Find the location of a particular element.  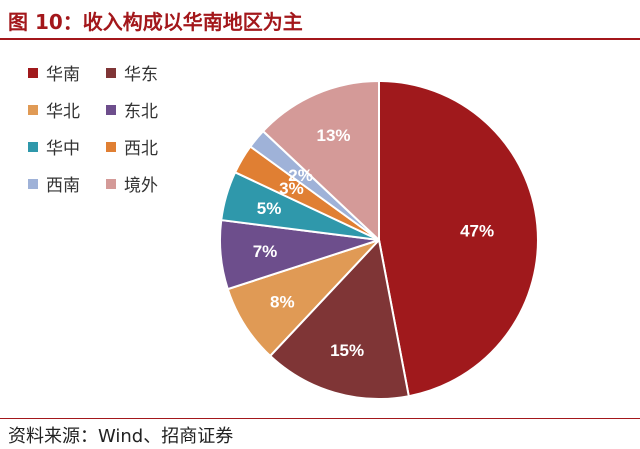

legend-item-xinan: 西南 is located at coordinates (54, 183).